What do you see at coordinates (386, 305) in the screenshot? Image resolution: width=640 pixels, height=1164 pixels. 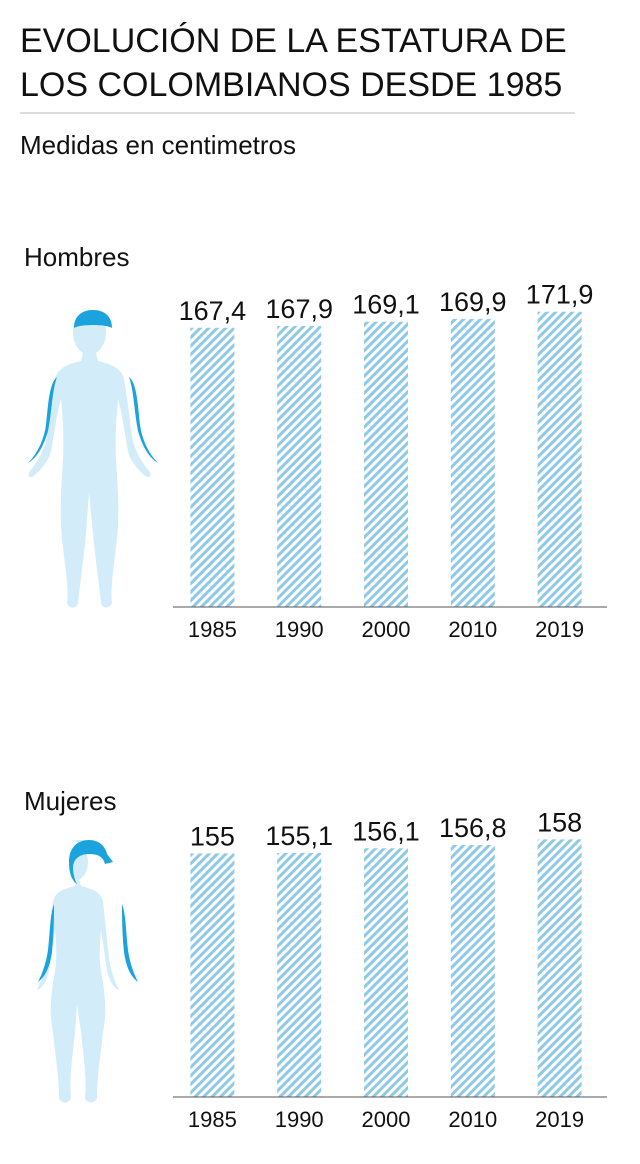 I see `value-label: 169,1` at bounding box center [386, 305].